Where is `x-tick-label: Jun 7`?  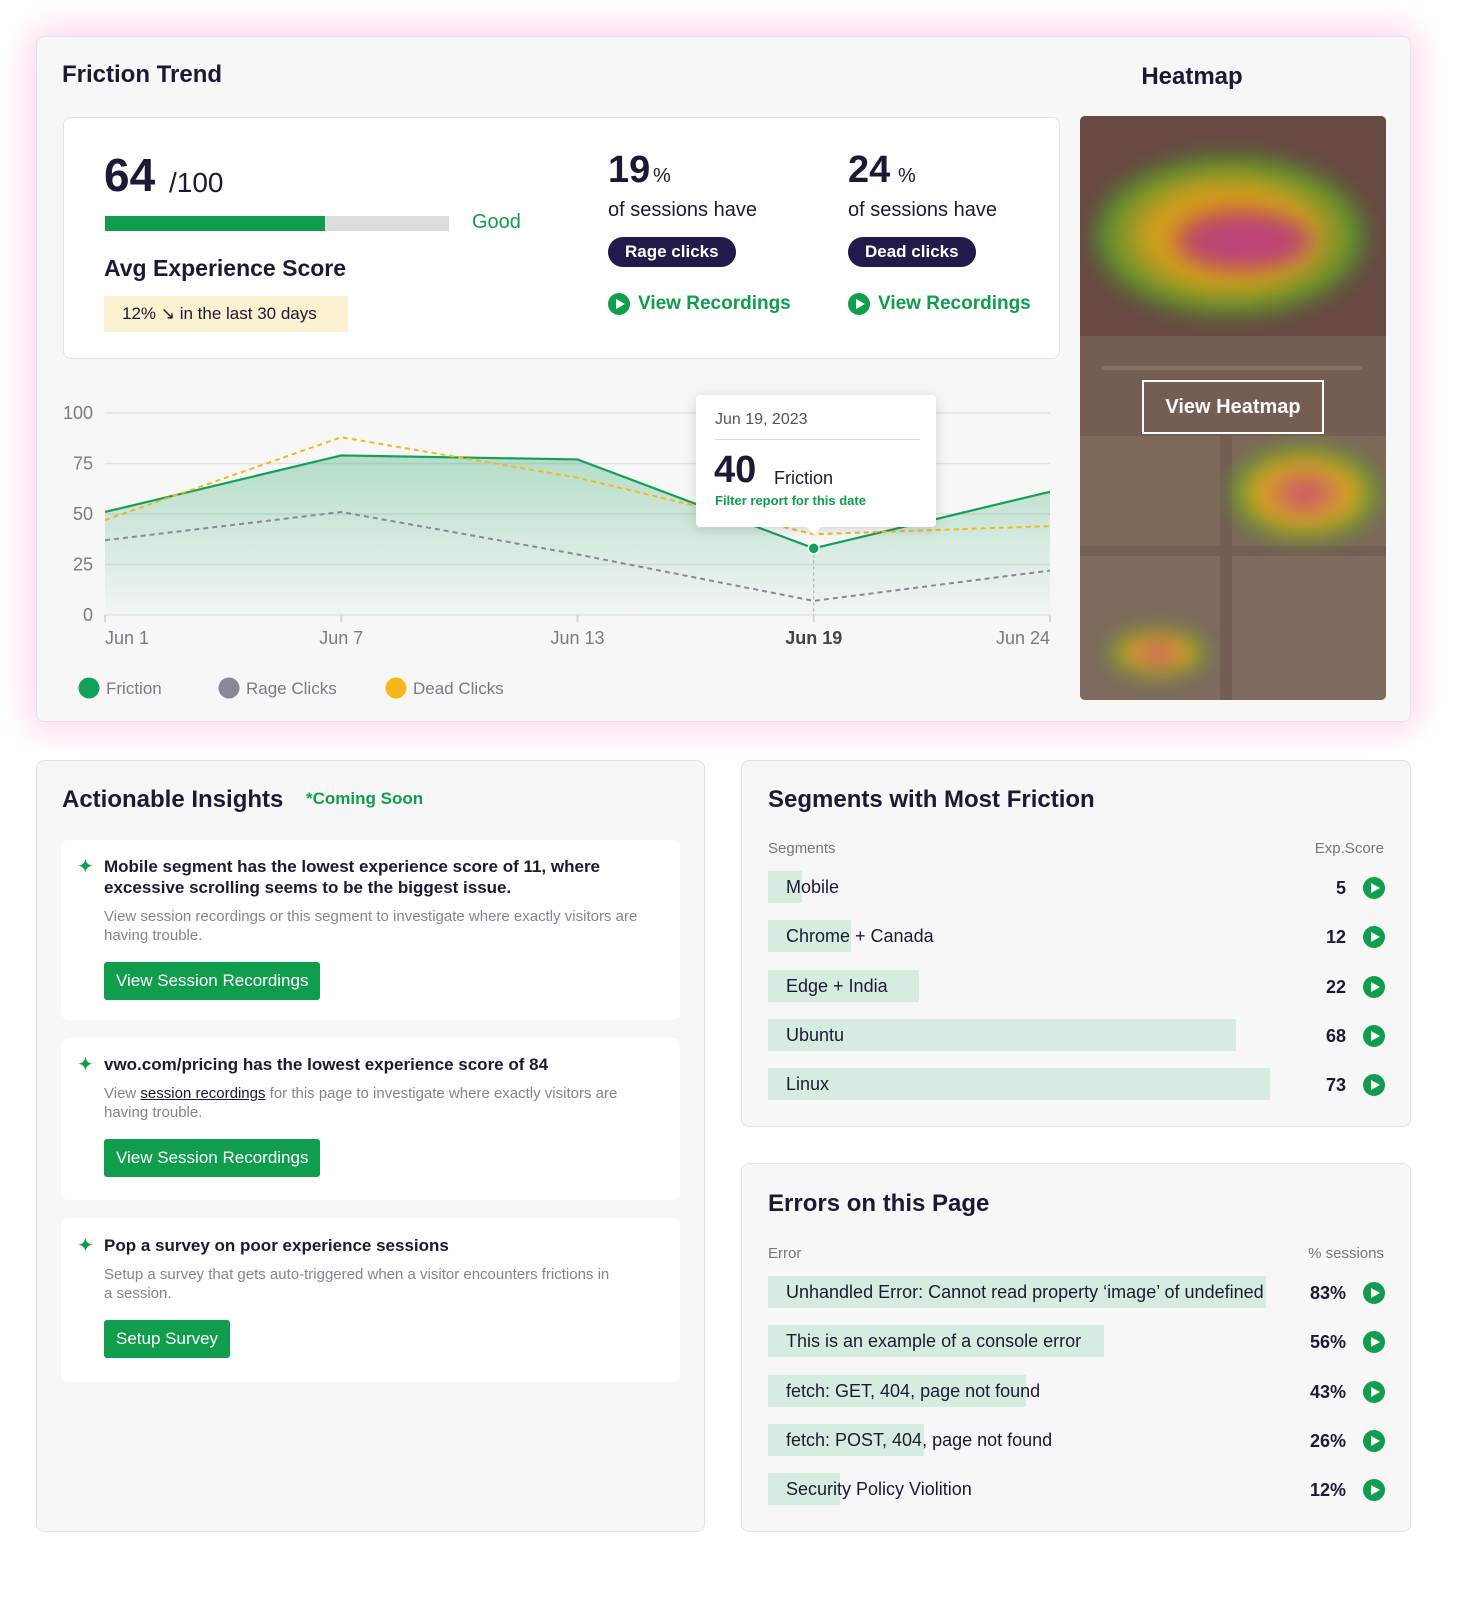 x-tick-label: Jun 7 is located at coordinates (341, 638).